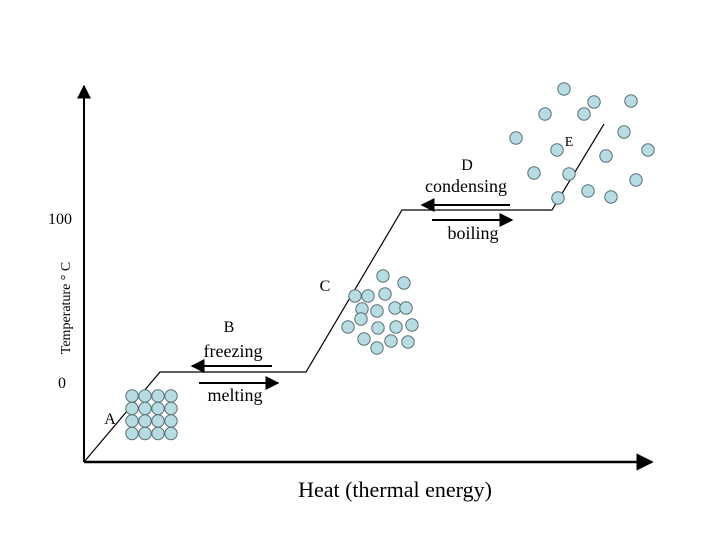  Describe the element at coordinates (472, 233) in the screenshot. I see `label-boiling: boiling` at that location.